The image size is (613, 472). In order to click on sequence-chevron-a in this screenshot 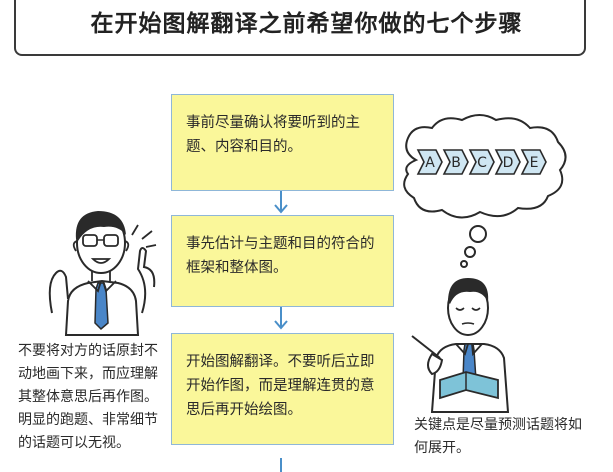, I will do `click(429, 162)`.